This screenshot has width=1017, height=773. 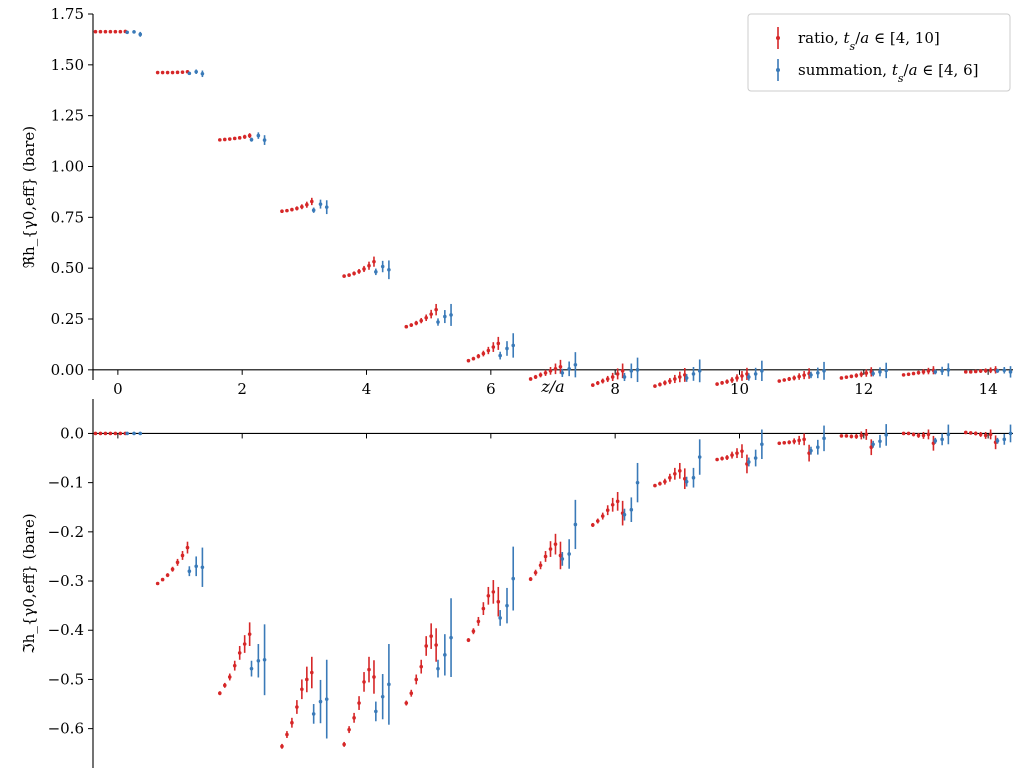 What do you see at coordinates (67, 319) in the screenshot?
I see `y-tick-label: 0.25` at bounding box center [67, 319].